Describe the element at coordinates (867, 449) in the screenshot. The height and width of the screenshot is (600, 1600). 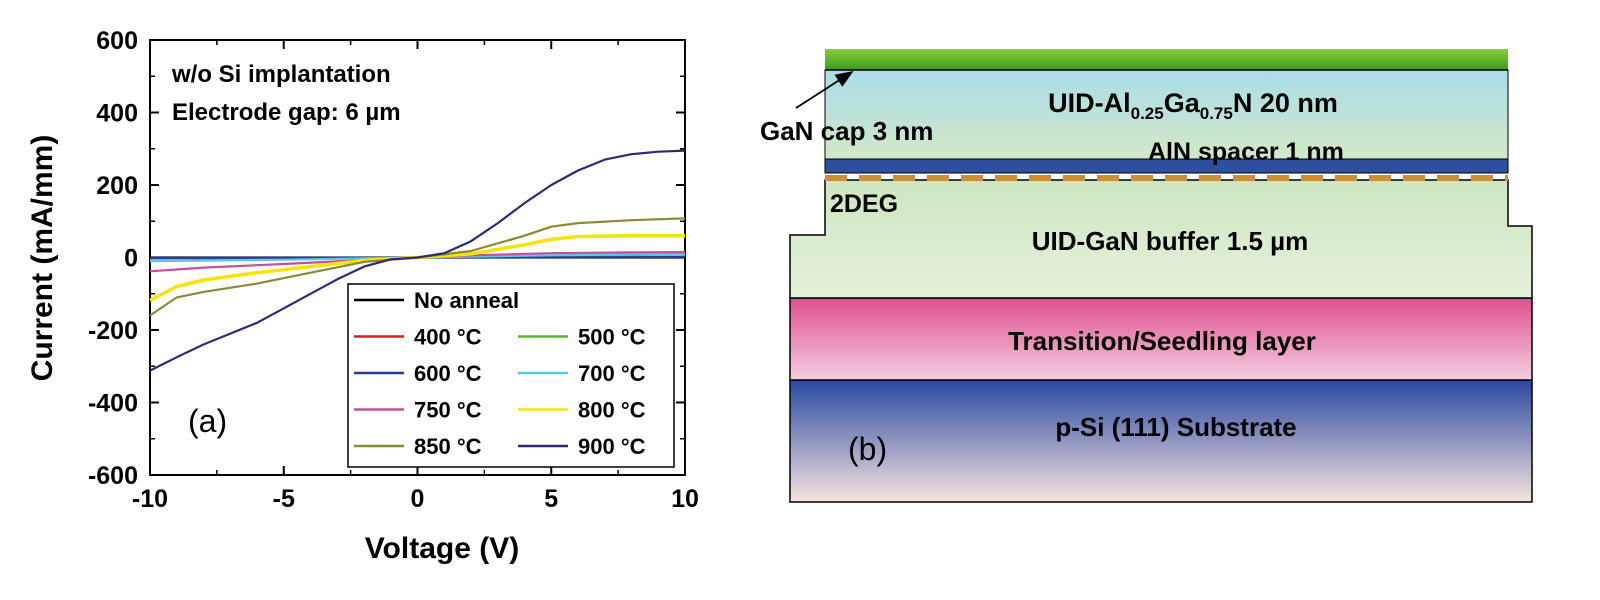
I see `panel-label-b: (b)` at that location.